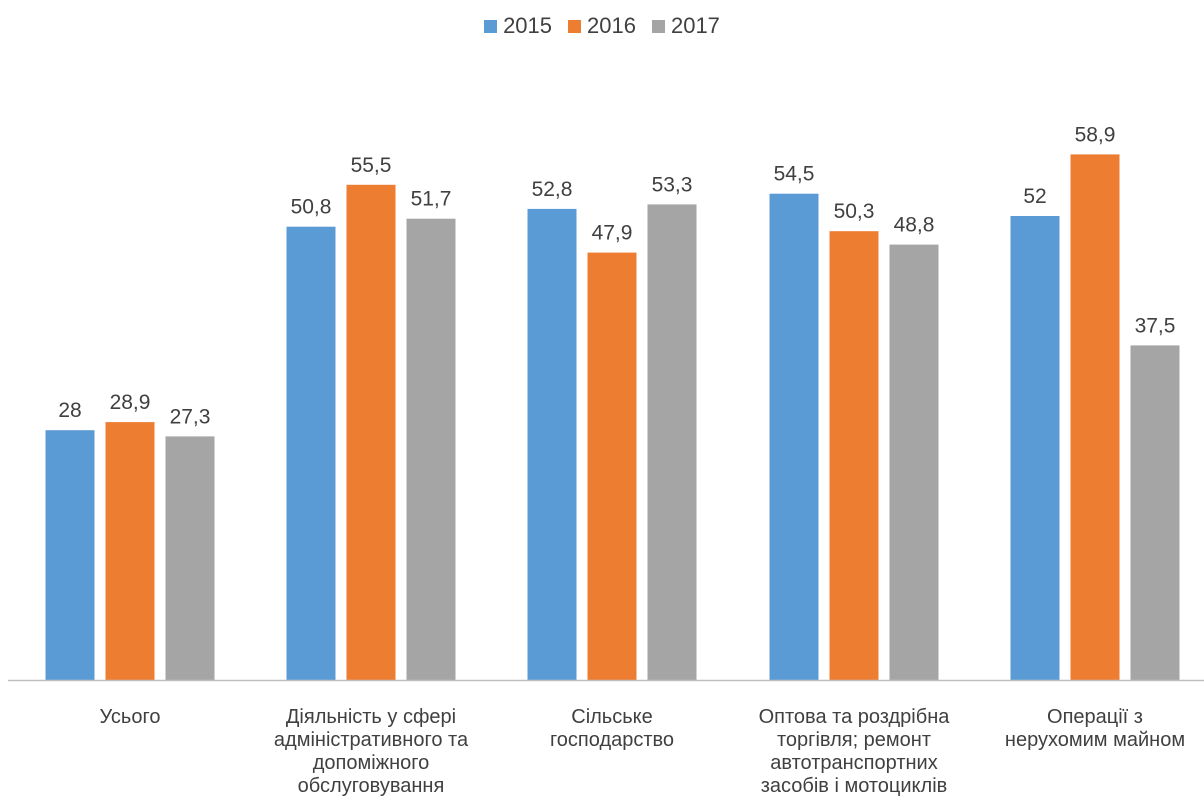 This screenshot has width=1204, height=810. Describe the element at coordinates (658, 26) in the screenshot. I see `legend-swatch-2017` at that location.